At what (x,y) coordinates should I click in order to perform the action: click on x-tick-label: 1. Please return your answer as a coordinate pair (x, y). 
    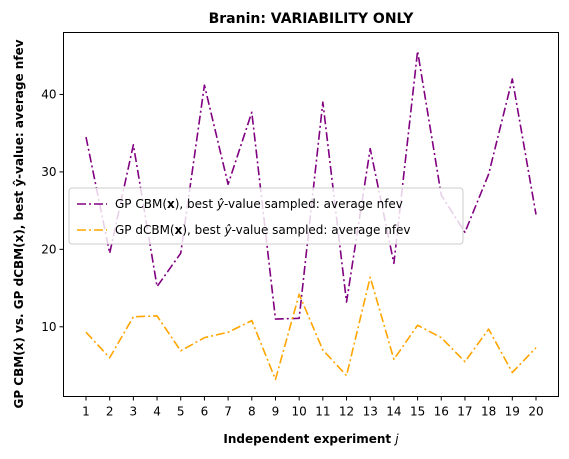
    Looking at the image, I should click on (86, 412).